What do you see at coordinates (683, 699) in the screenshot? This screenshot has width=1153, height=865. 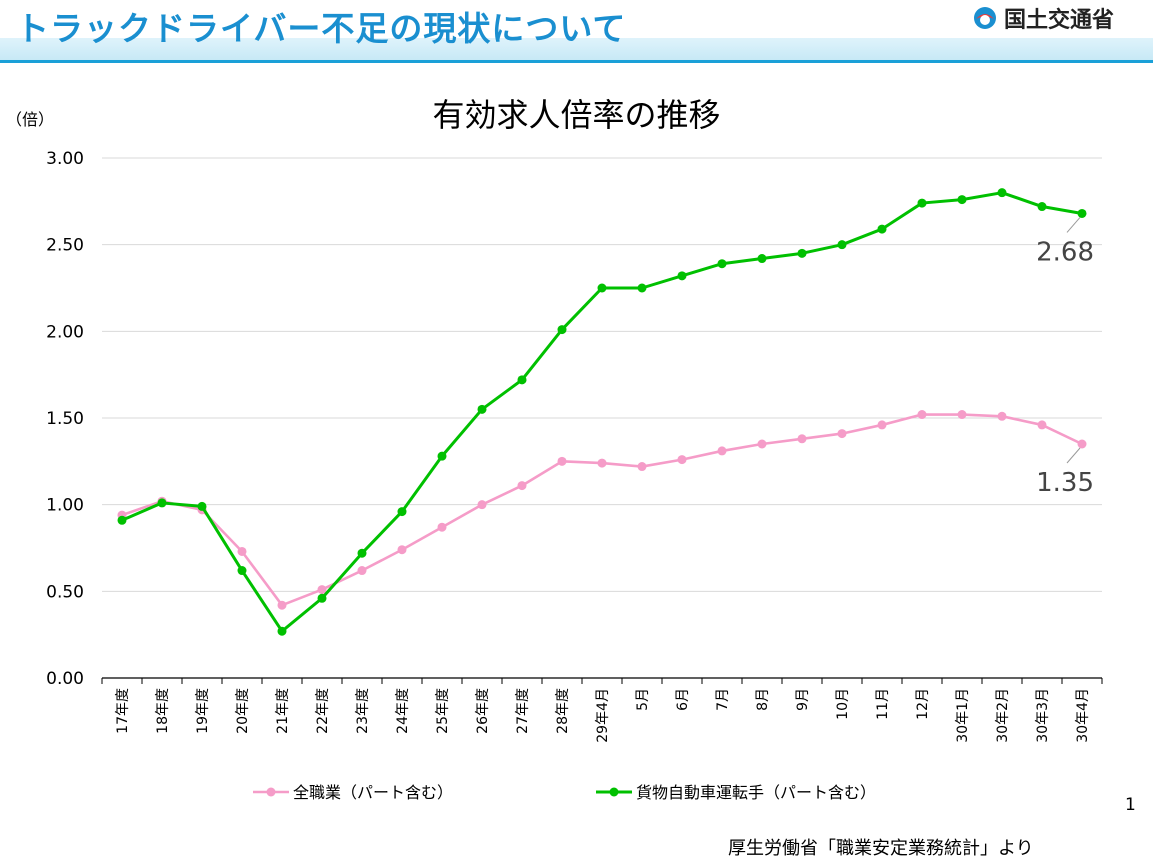 I see `x-tick-label: 6月` at bounding box center [683, 699].